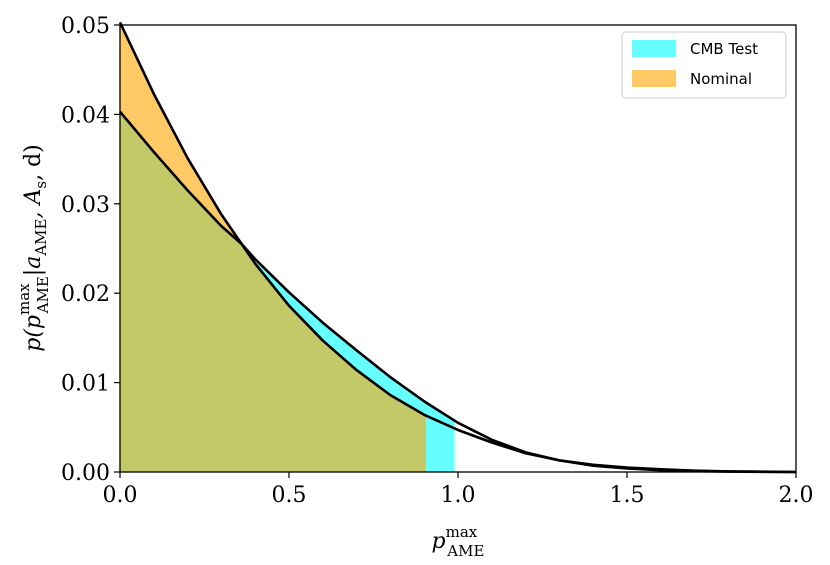  I want to click on x-tick-label: 2.0, so click(796, 495).